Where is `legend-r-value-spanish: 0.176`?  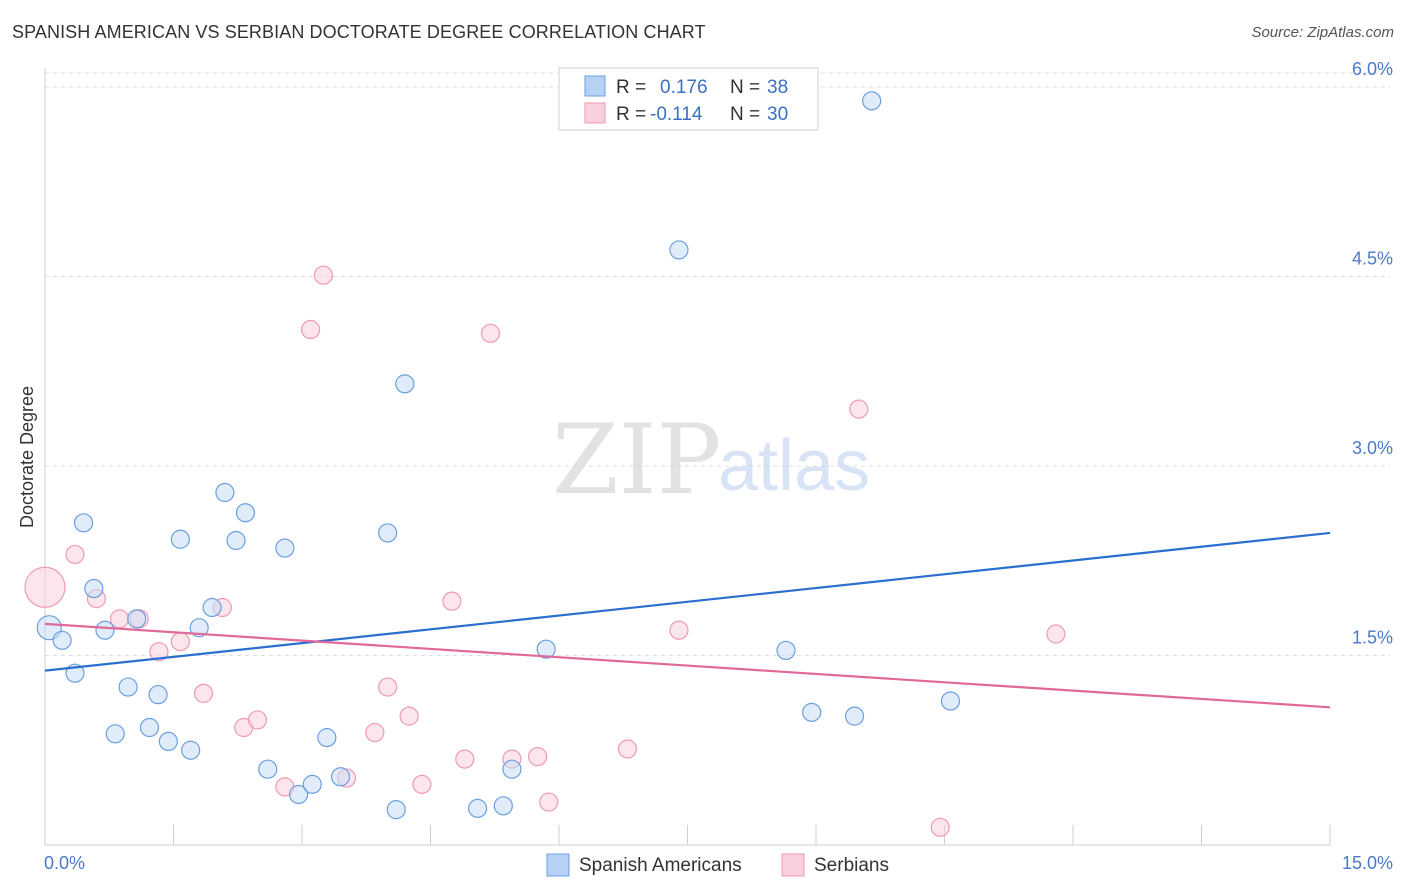 legend-r-value-spanish: 0.176 is located at coordinates (684, 87).